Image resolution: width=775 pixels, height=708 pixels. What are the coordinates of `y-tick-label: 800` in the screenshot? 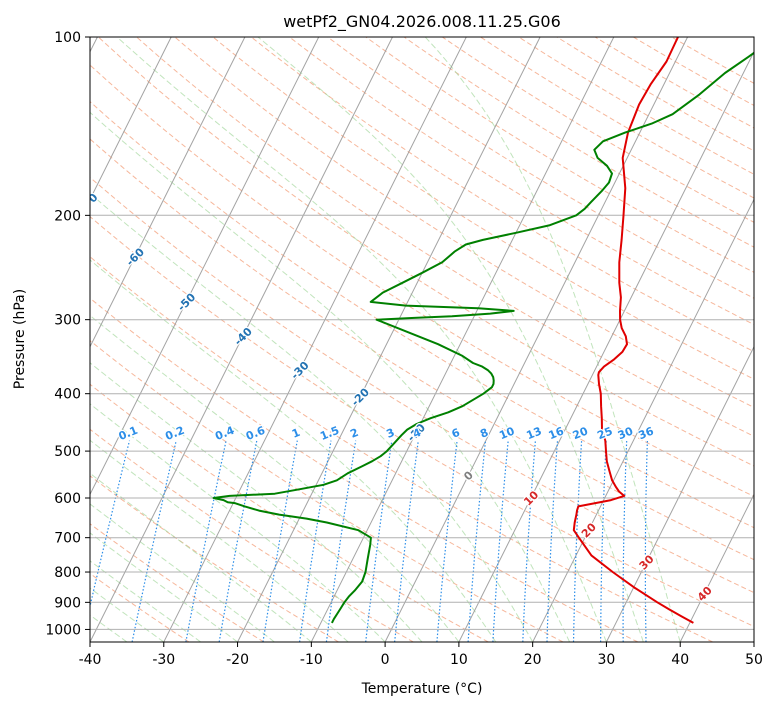 It's located at (67, 573).